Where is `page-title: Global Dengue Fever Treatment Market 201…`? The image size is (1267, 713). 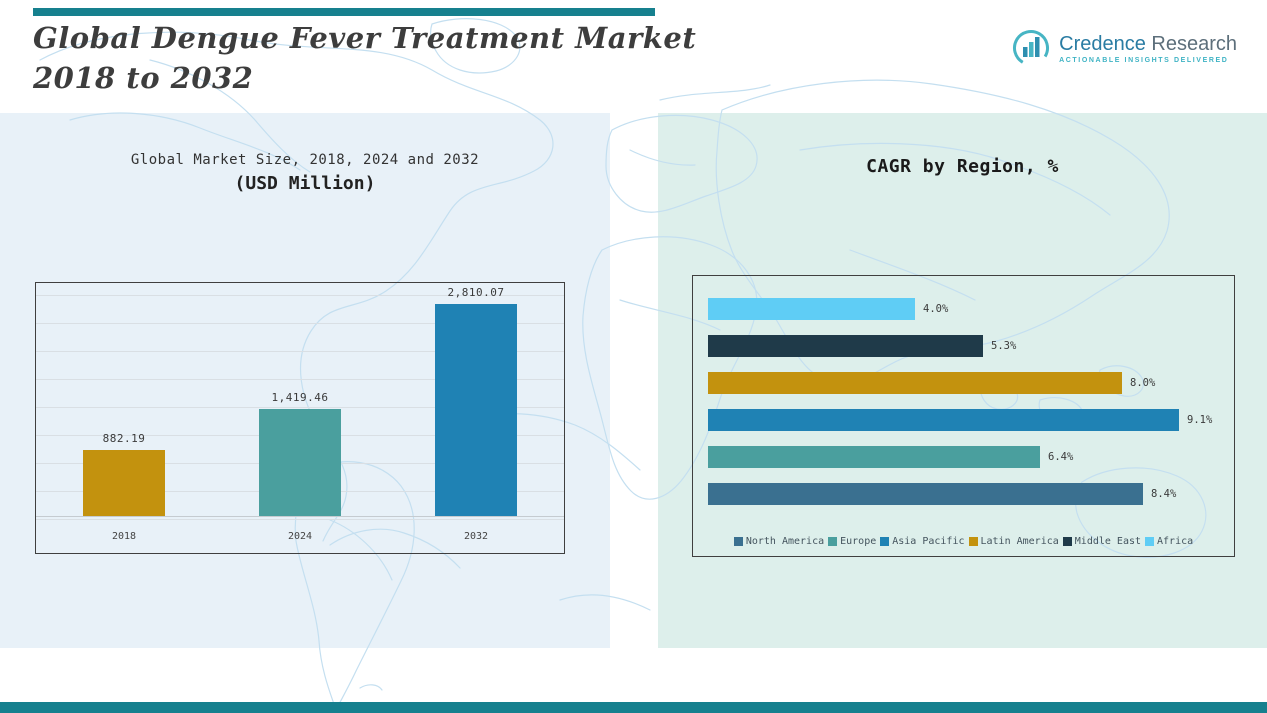
page-title: Global Dengue Fever Treatment Market 201… is located at coordinates (364, 58).